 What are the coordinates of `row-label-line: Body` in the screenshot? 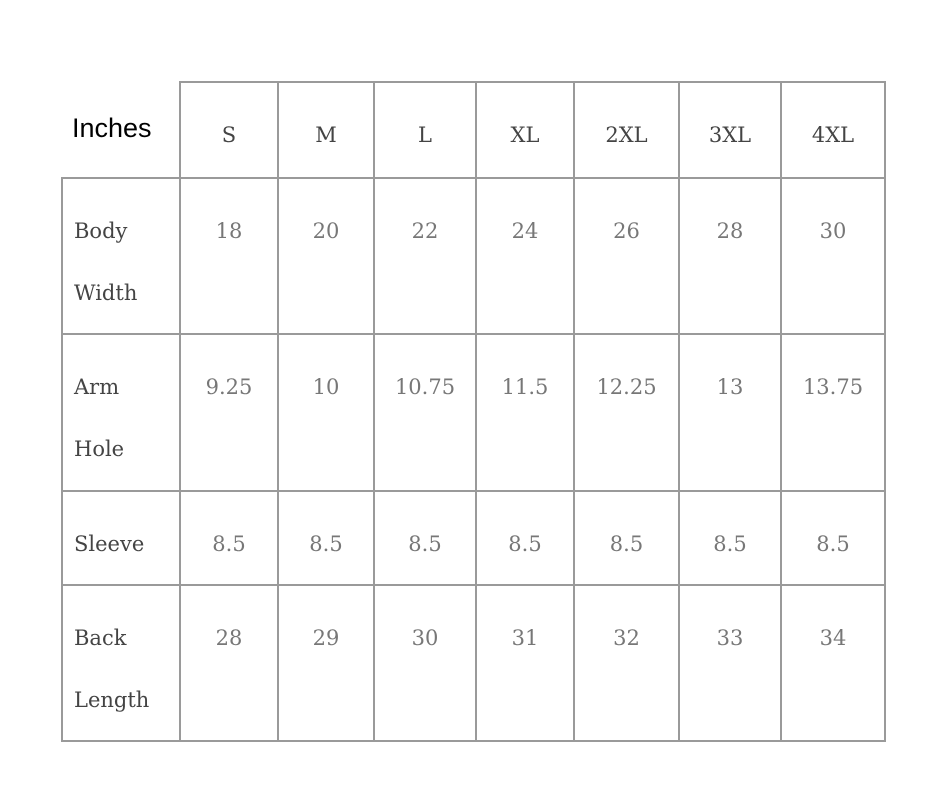 It's located at (101, 231).